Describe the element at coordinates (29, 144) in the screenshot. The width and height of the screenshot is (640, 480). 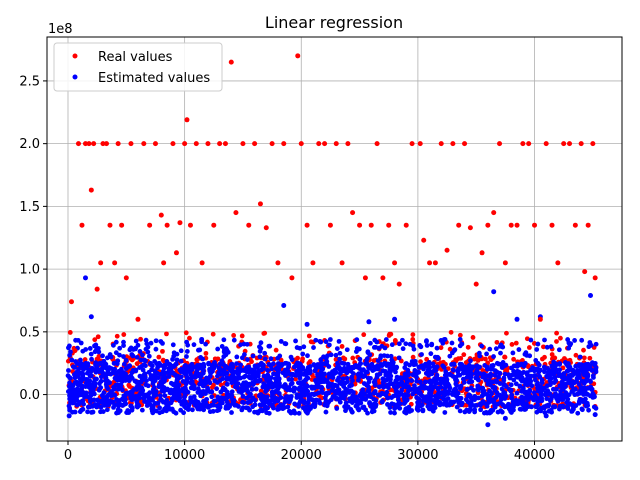
I see `y-tick-label: 2.0` at that location.